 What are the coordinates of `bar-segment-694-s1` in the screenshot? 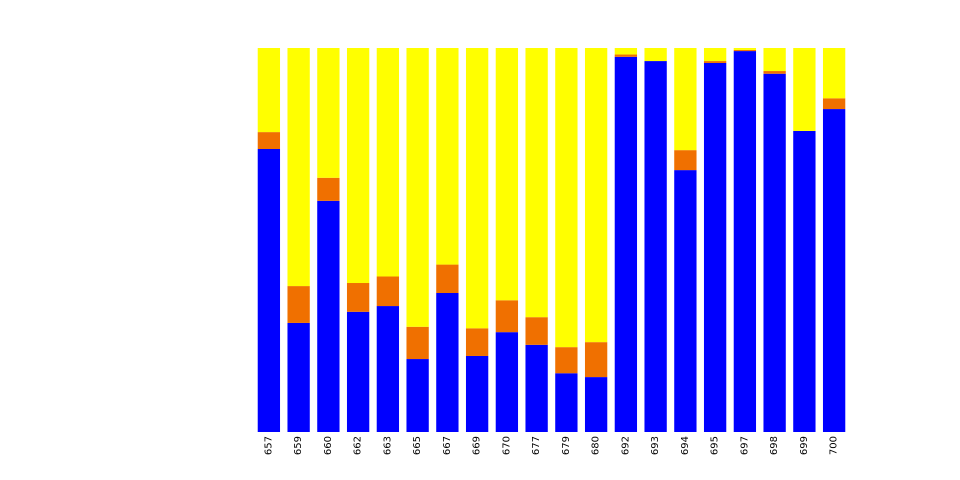 It's located at (685, 160).